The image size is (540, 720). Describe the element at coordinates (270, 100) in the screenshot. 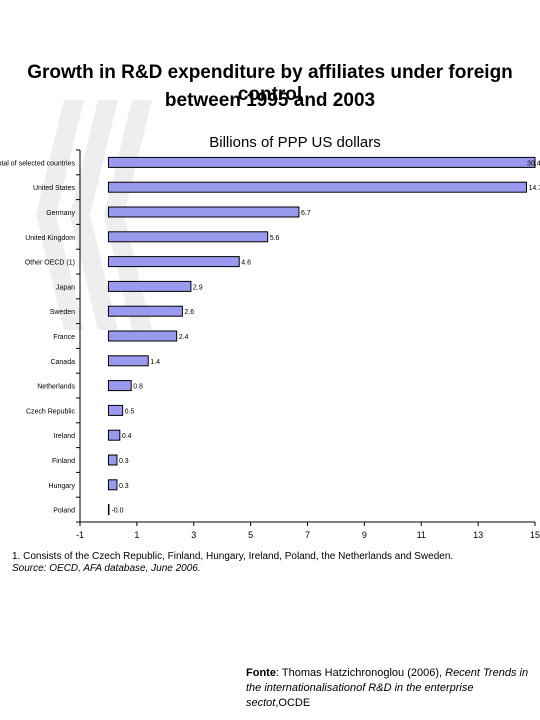

I see `chart-title-line2: between 1995 and 2003` at that location.